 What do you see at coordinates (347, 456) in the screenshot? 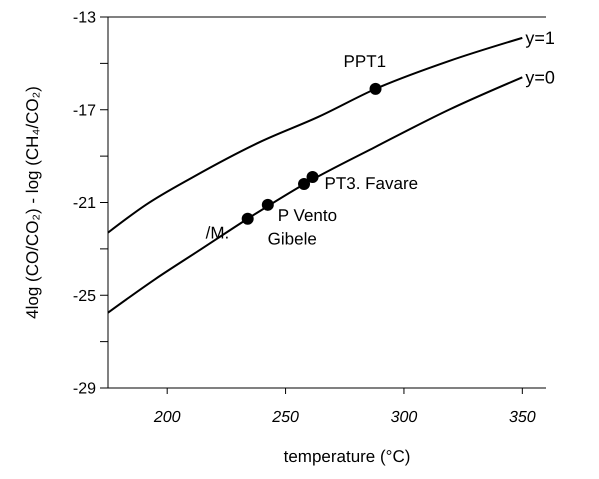
I see `x-axis-title: temperature (°C)` at bounding box center [347, 456].